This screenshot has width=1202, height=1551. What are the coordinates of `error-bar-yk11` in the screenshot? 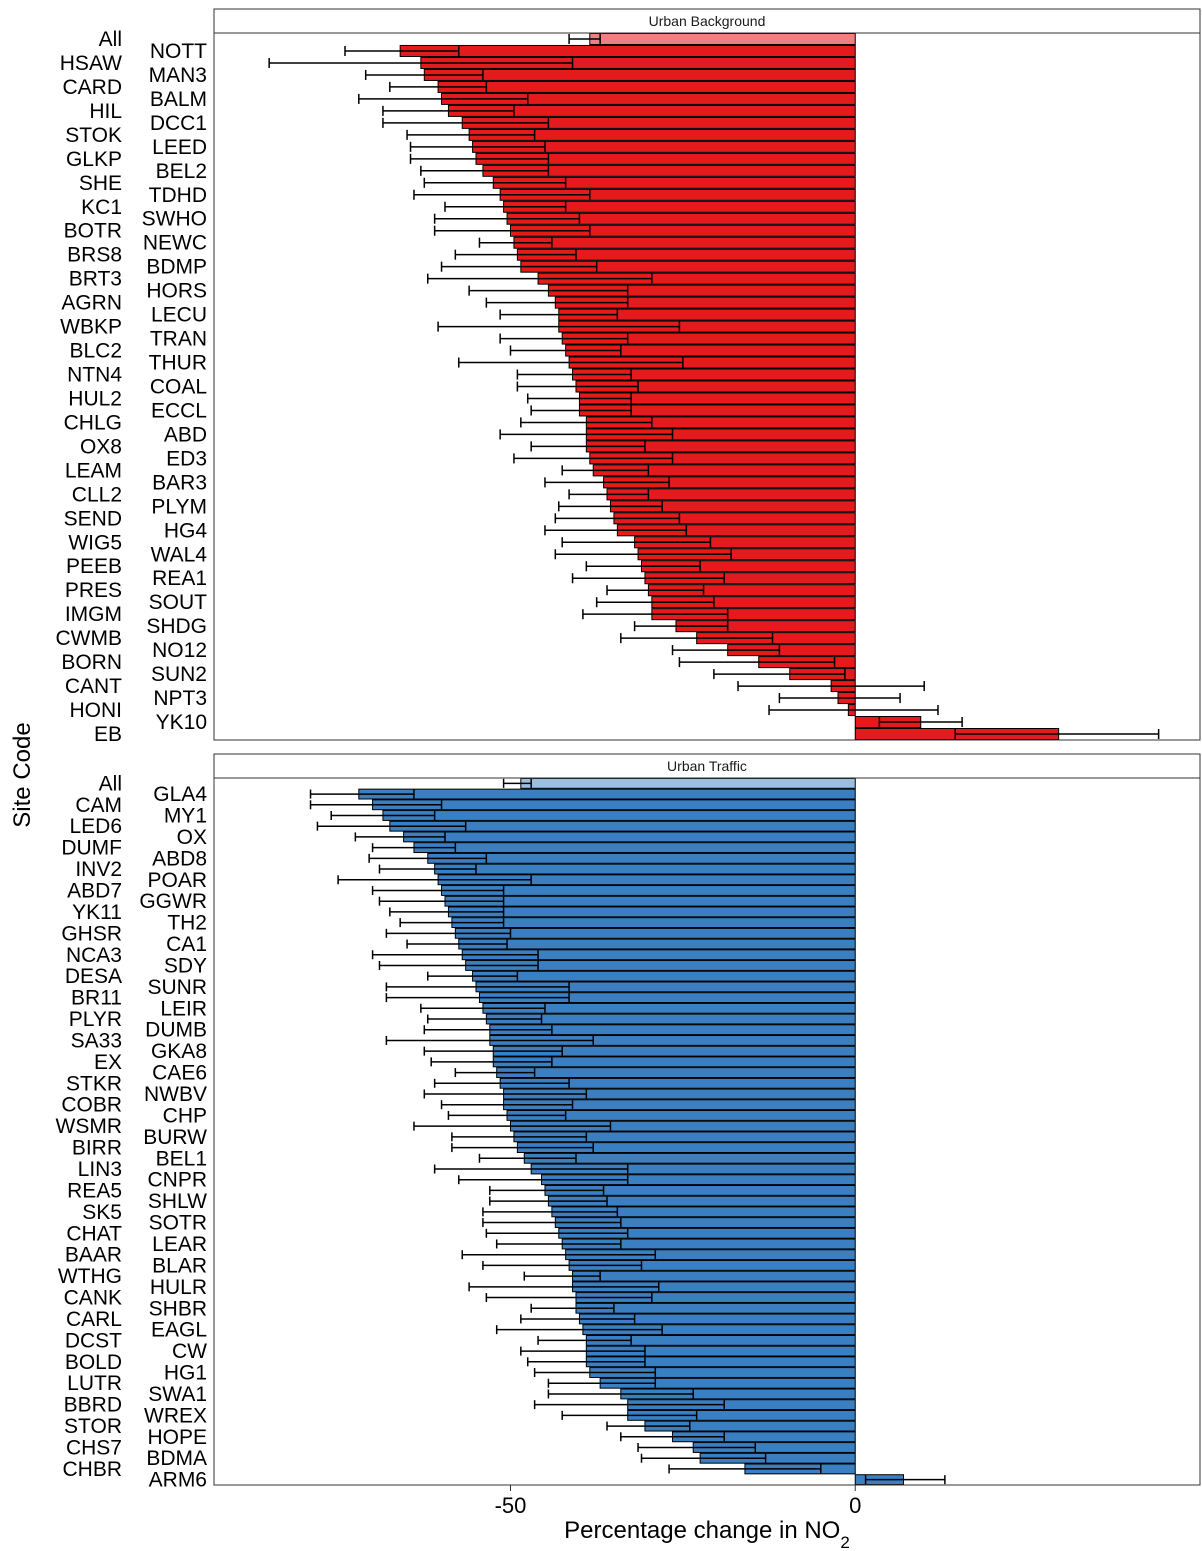 It's located at (447, 912).